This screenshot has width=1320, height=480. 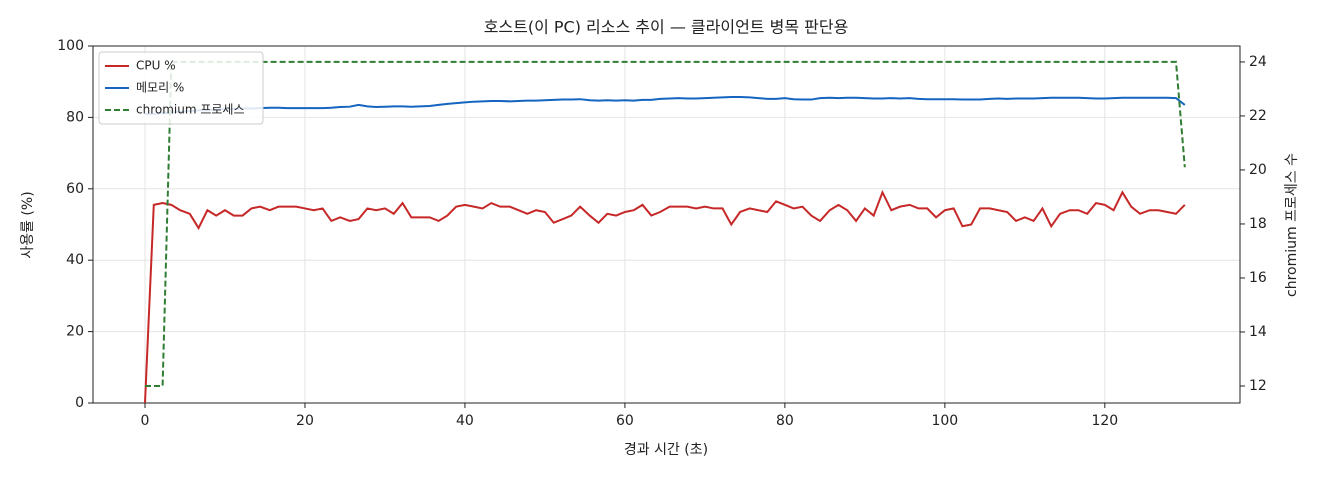 What do you see at coordinates (665, 105) in the screenshot?
I see `data-line` at bounding box center [665, 105].